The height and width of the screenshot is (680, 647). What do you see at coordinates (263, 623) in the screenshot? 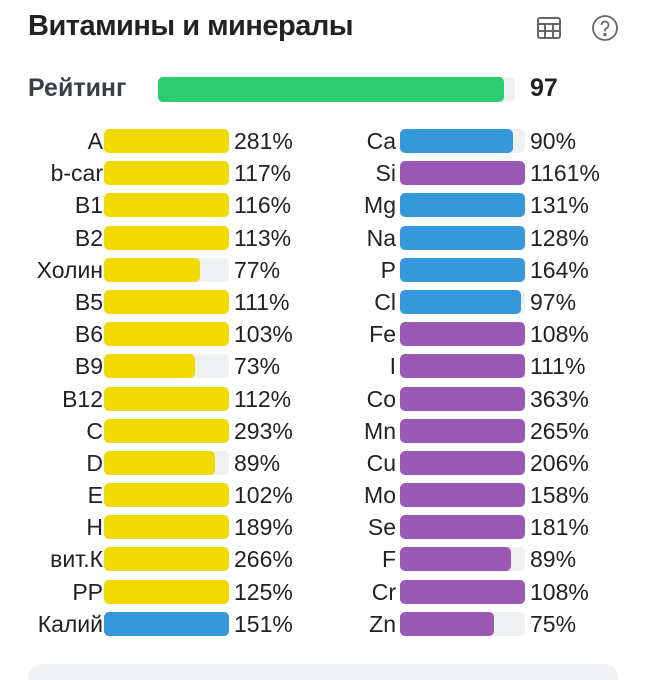
I see `nutrient-percent: 151%` at bounding box center [263, 623].